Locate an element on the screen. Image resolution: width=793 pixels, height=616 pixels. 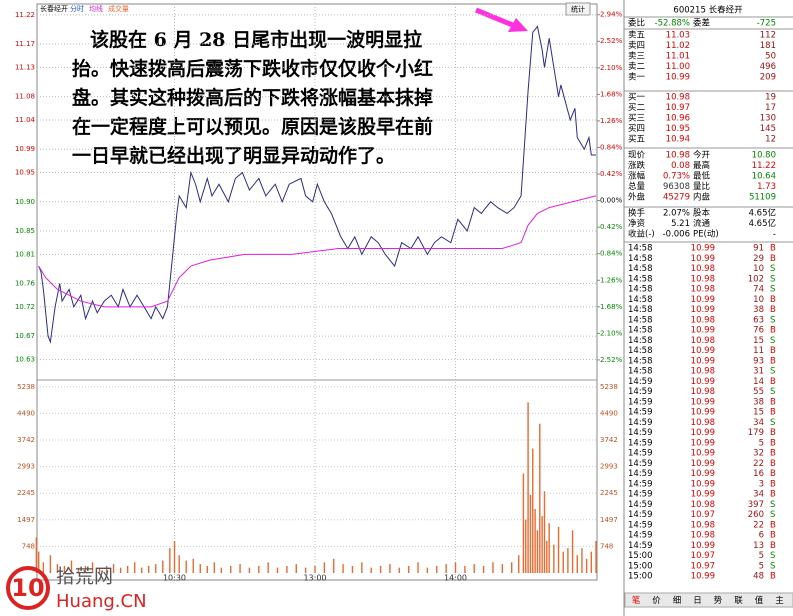
trade-volume: 93 is located at coordinates (758, 361).